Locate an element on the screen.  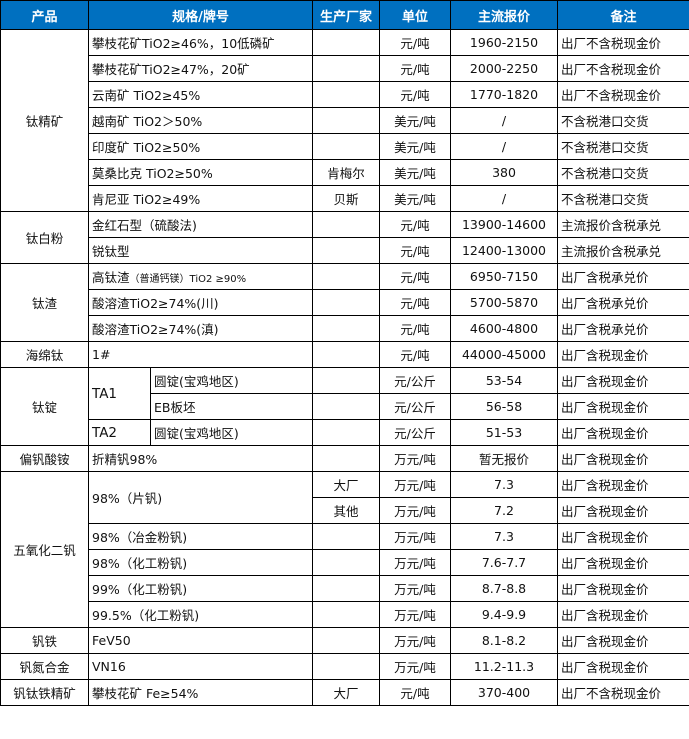
price-cell: 8.7-8.8 is located at coordinates (504, 588).